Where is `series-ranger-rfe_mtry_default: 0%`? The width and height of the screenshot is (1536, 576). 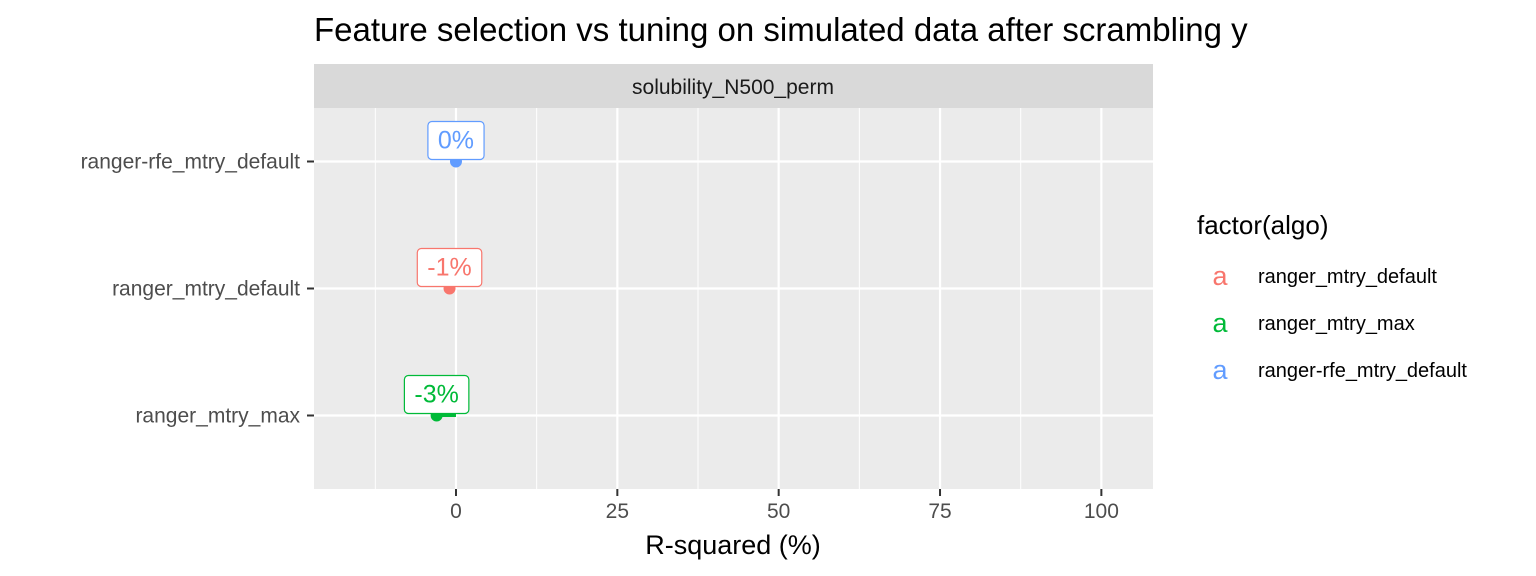
series-ranger-rfe_mtry_default: 0% is located at coordinates (456, 144).